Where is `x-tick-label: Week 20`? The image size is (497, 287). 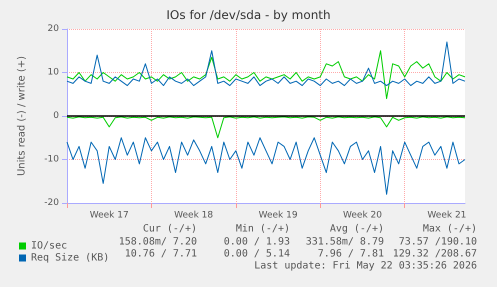
x-tick-label: Week 20 is located at coordinates (362, 215).